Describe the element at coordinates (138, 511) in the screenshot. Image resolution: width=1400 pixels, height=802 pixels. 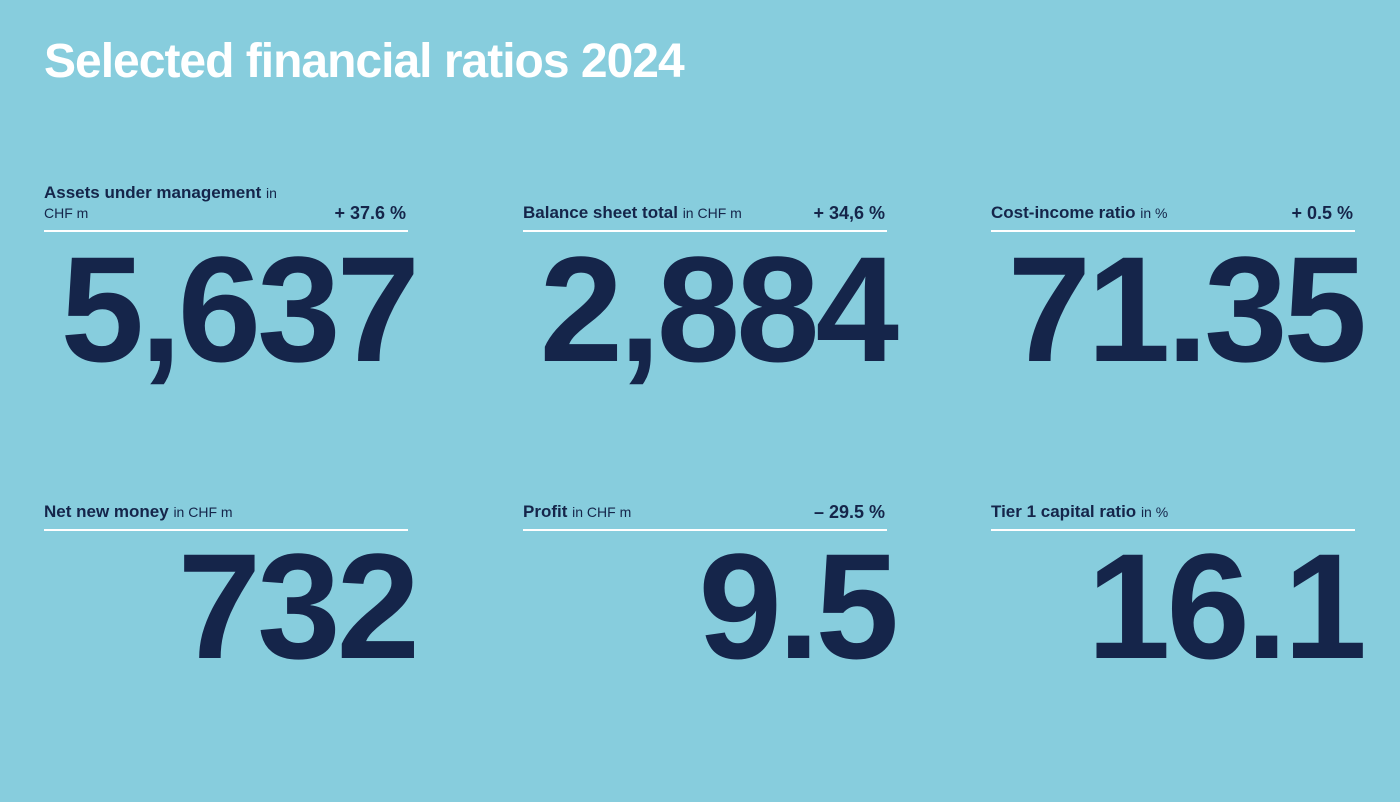
I see `metric-label: Net new money in CHF m` at that location.